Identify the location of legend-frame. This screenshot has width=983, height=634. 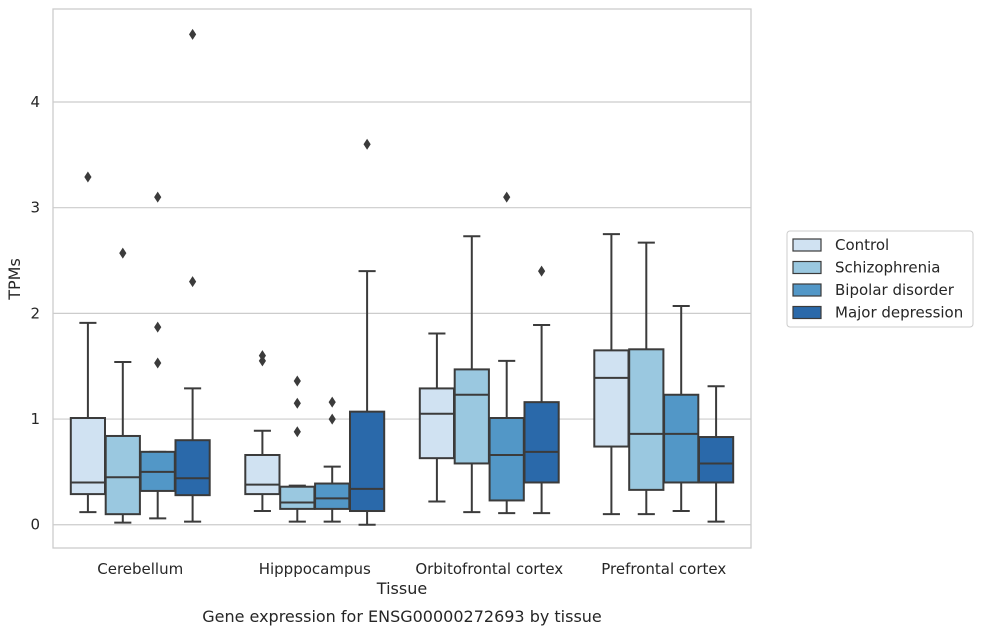
(880, 279).